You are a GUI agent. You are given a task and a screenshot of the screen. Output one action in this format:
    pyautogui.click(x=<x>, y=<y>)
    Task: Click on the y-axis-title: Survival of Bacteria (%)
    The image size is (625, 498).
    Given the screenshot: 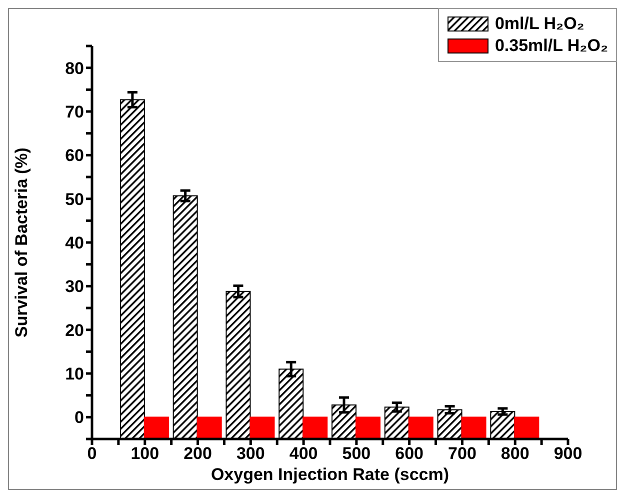 What is the action you would take?
    pyautogui.click(x=22, y=243)
    